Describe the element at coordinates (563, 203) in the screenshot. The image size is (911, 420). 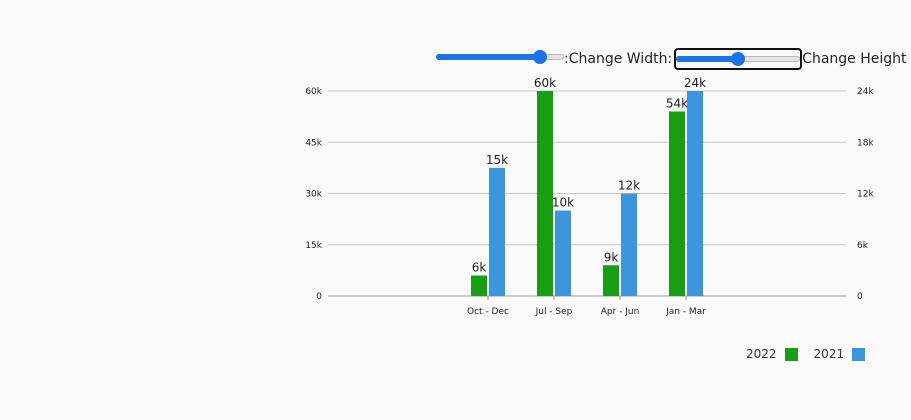
I see `data-label: 10k` at that location.